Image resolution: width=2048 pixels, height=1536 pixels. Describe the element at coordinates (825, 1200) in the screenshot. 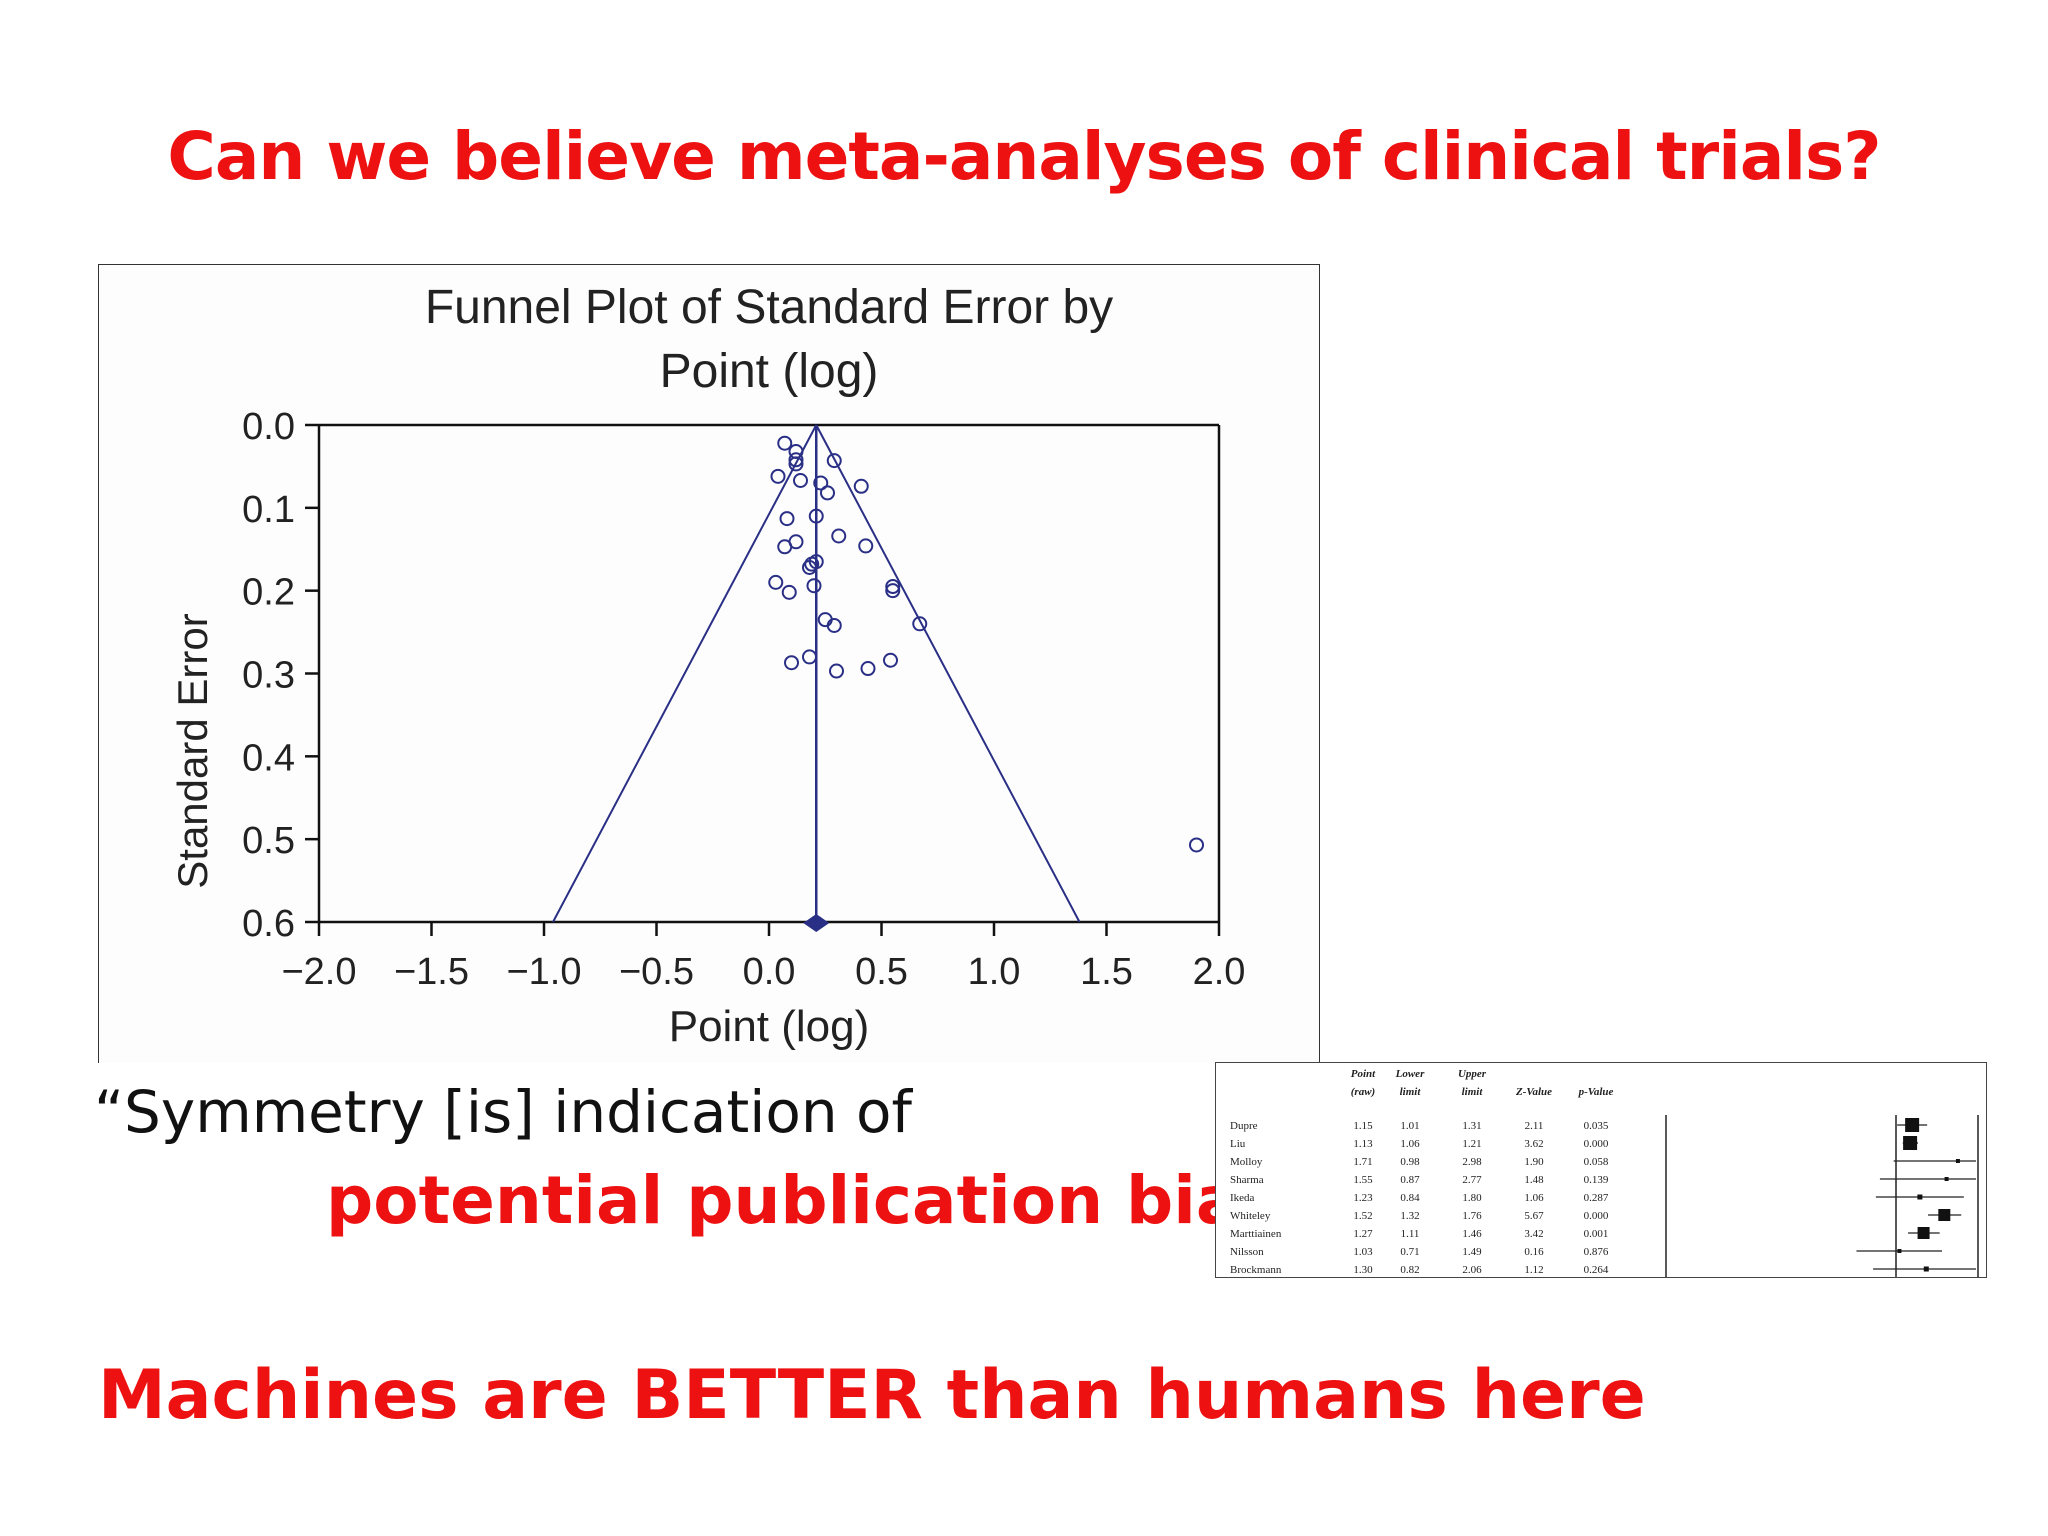

I see `quote-line-2: potential publication bias”` at that location.